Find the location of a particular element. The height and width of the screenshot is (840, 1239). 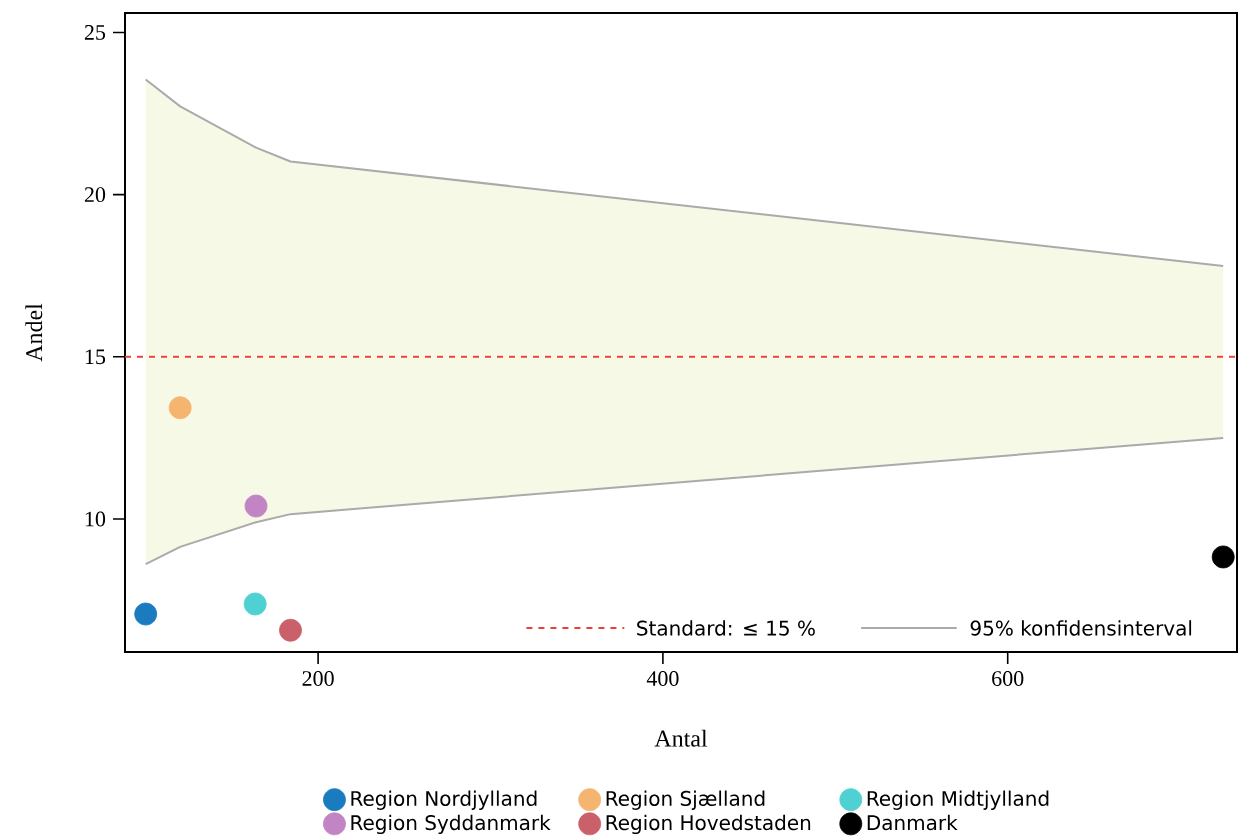

legend-label: Region Hovedstaden is located at coordinates (708, 824).